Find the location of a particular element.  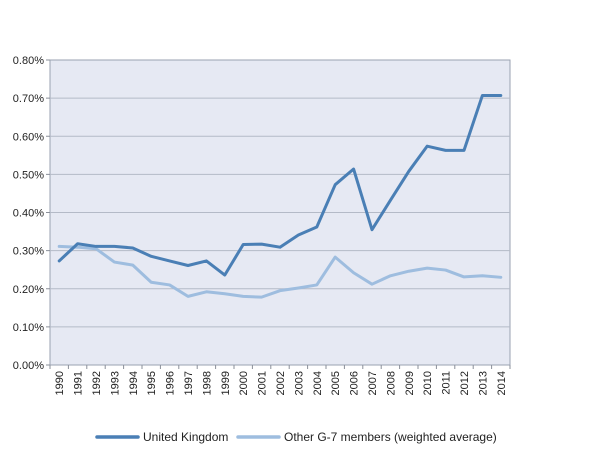

y-tick-label: 0.70% is located at coordinates (28, 99).